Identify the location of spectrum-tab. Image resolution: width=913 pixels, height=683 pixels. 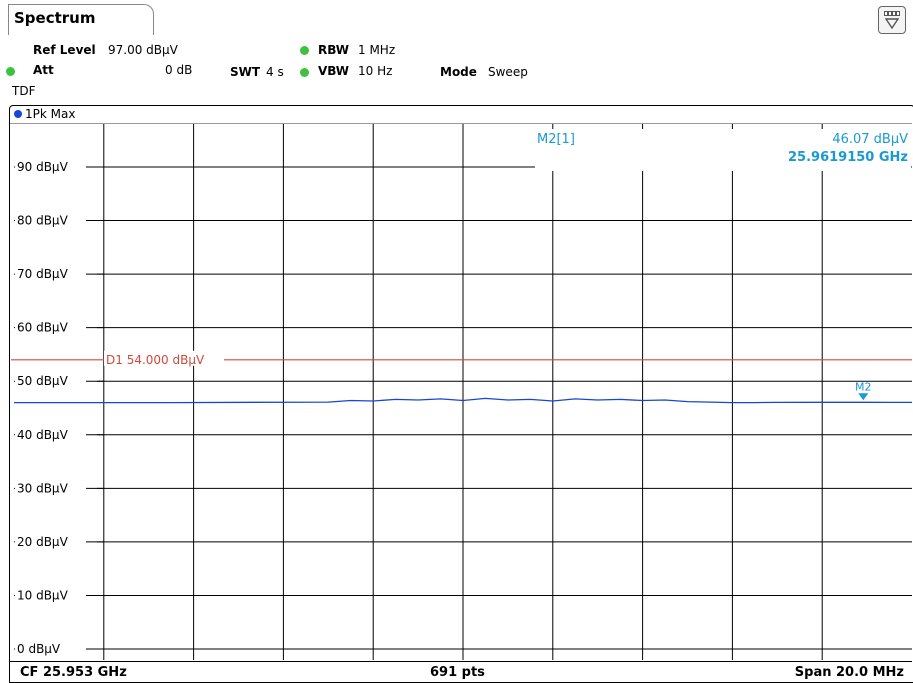
(81, 19).